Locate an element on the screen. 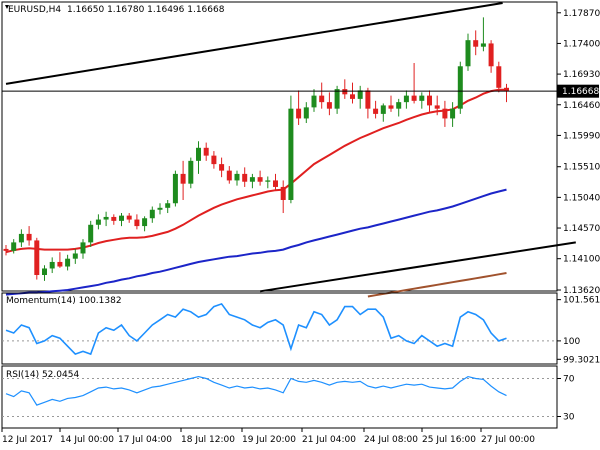  price-tick-label: 1.15040 is located at coordinates (581, 198).